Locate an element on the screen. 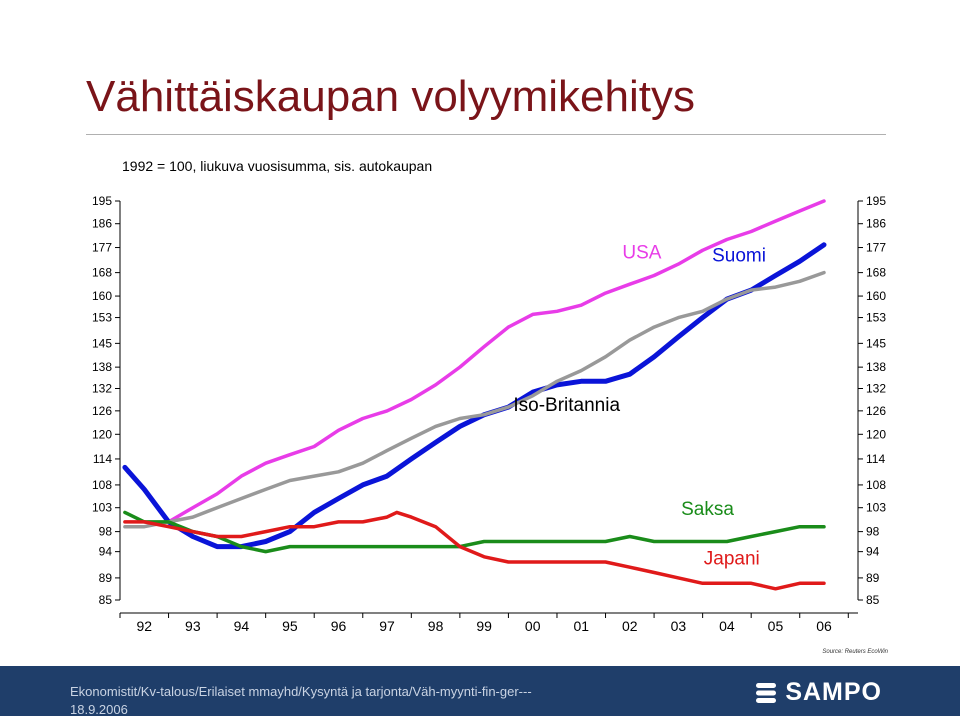  series-label-saksa: Saksa is located at coordinates (707, 509).